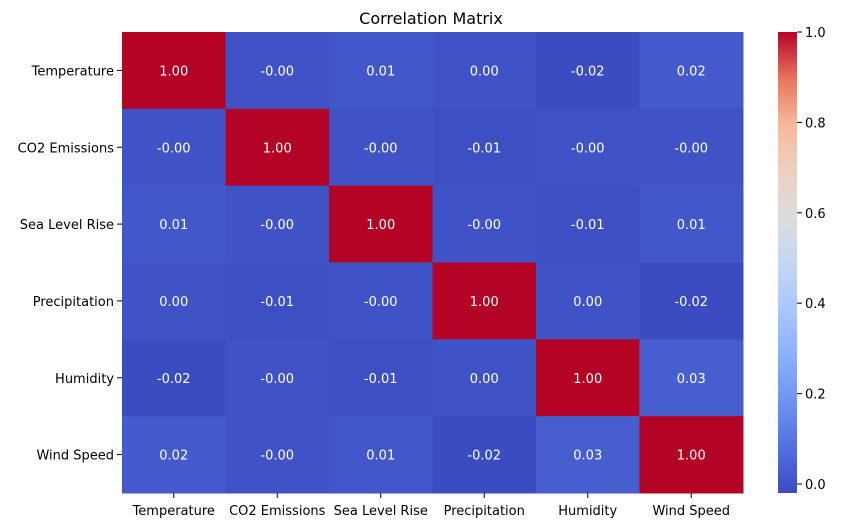 The image size is (845, 528). Describe the element at coordinates (811, 259) in the screenshot. I see `colorbar-axis: 0.0 0.2 0.4 0.6 0.8 1.0` at that location.